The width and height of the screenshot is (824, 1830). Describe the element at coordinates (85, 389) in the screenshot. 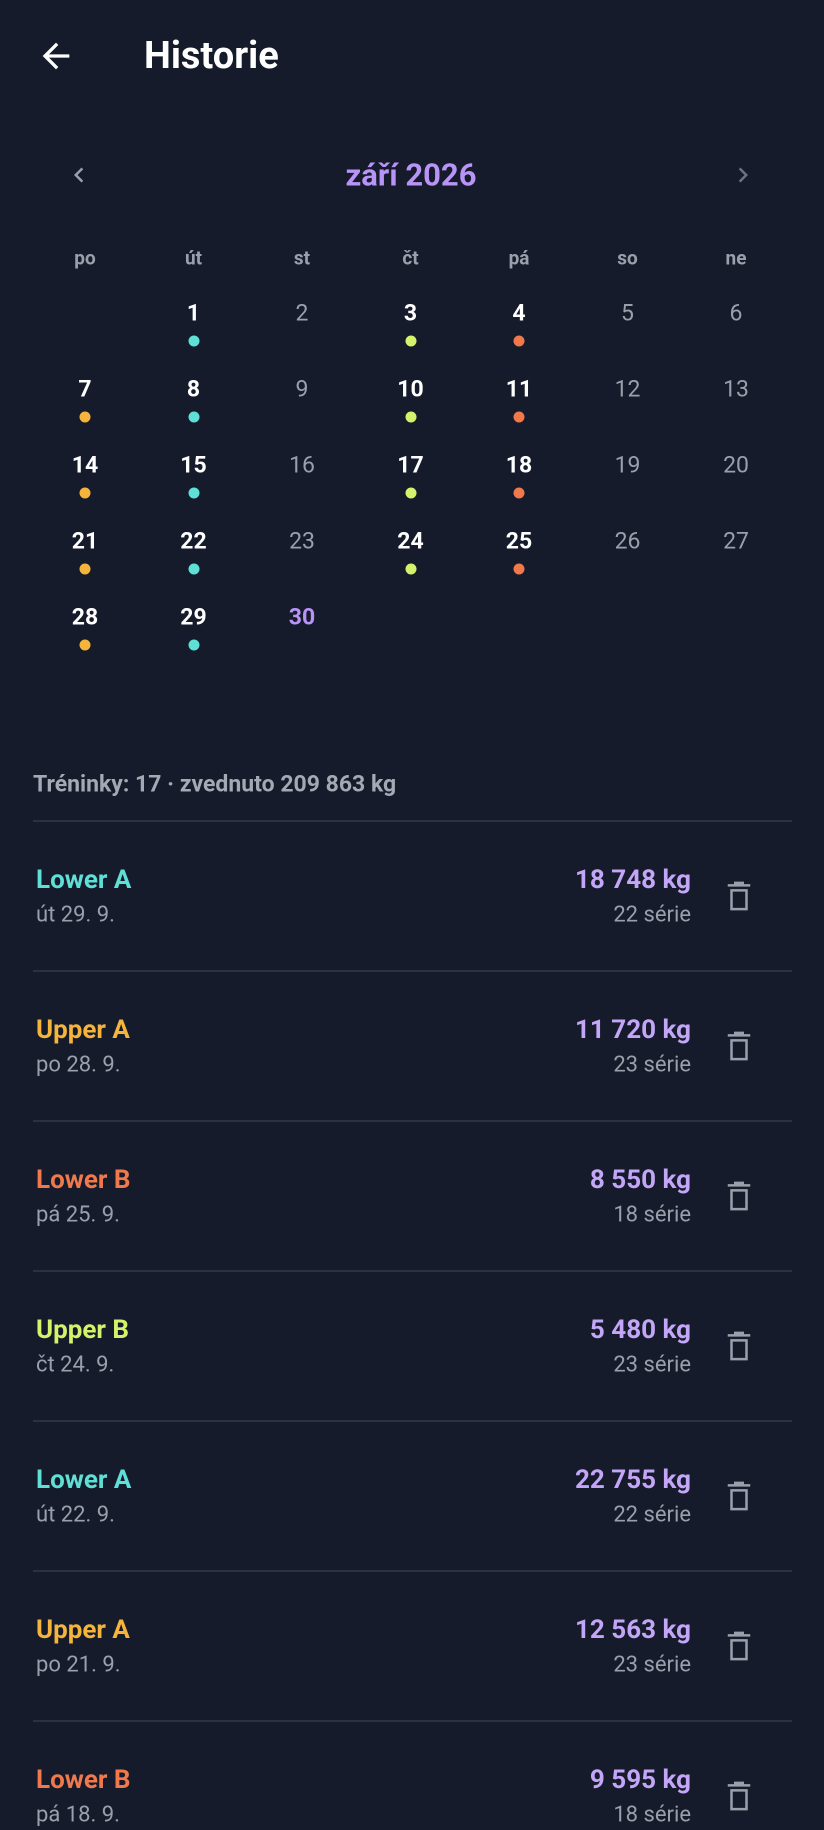

I see `day: 7` at that location.